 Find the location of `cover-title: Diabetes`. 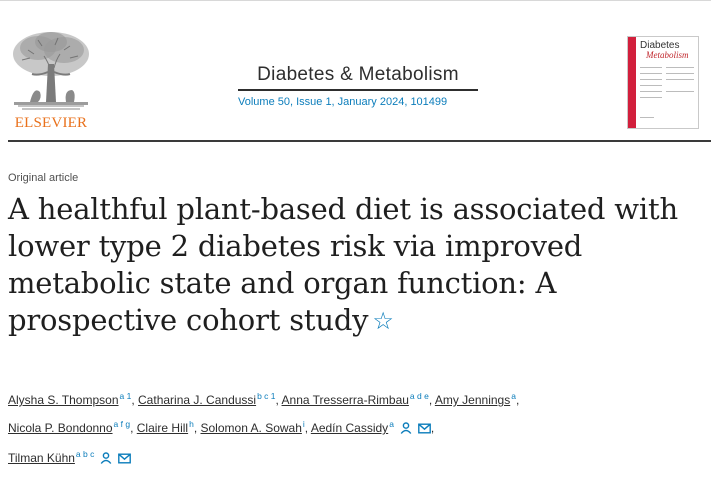

cover-title: Diabetes is located at coordinates (660, 45).